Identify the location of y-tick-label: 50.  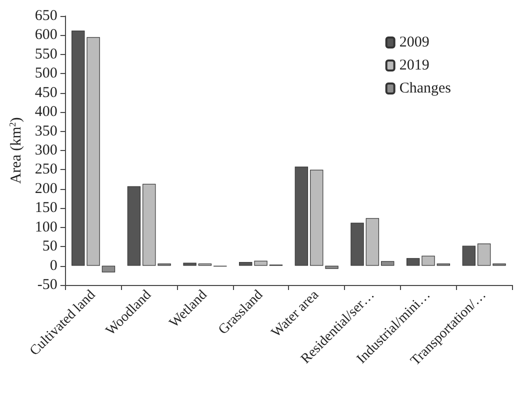
(50, 246).